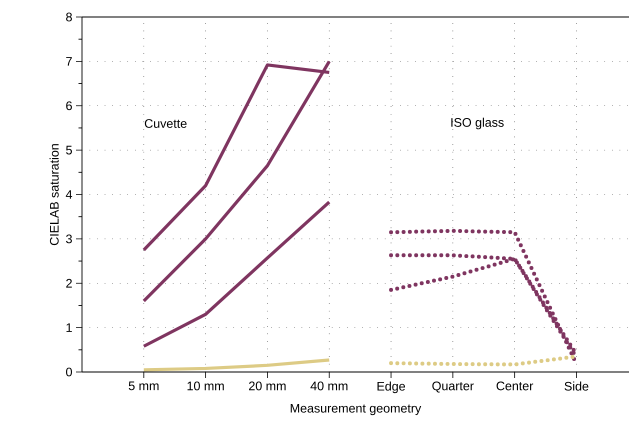 The width and height of the screenshot is (629, 445). I want to click on y-axis-title: CIELAB saturation, so click(54, 195).